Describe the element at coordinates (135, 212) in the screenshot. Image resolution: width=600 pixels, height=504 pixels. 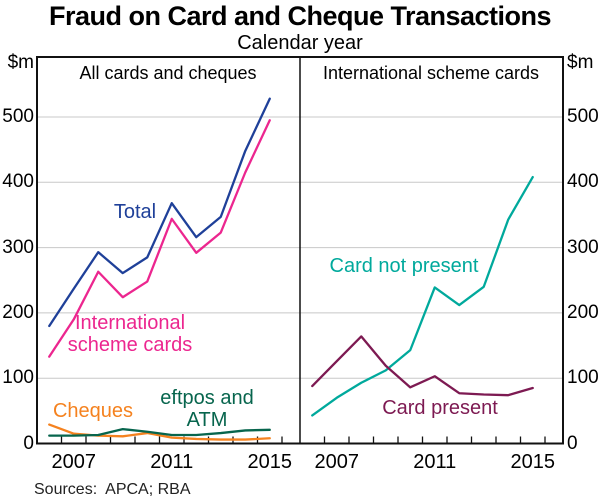
I see `series-label-total: Total` at that location.